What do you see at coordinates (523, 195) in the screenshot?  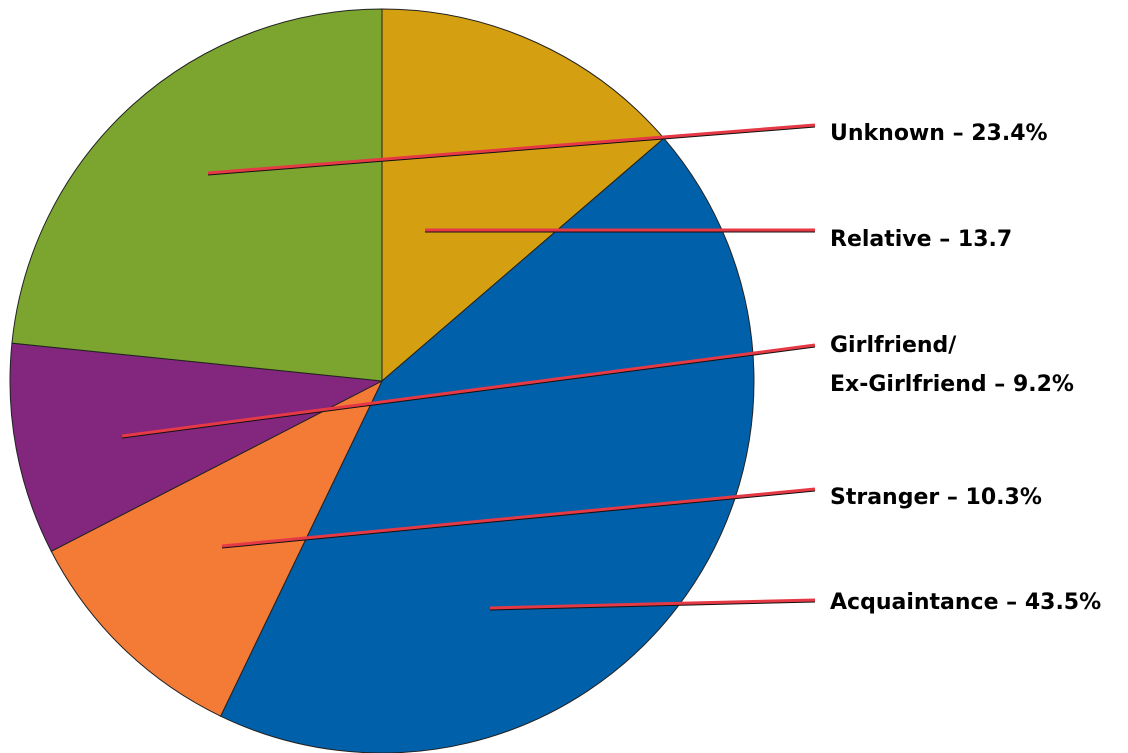 I see `pie-slice-relative` at bounding box center [523, 195].